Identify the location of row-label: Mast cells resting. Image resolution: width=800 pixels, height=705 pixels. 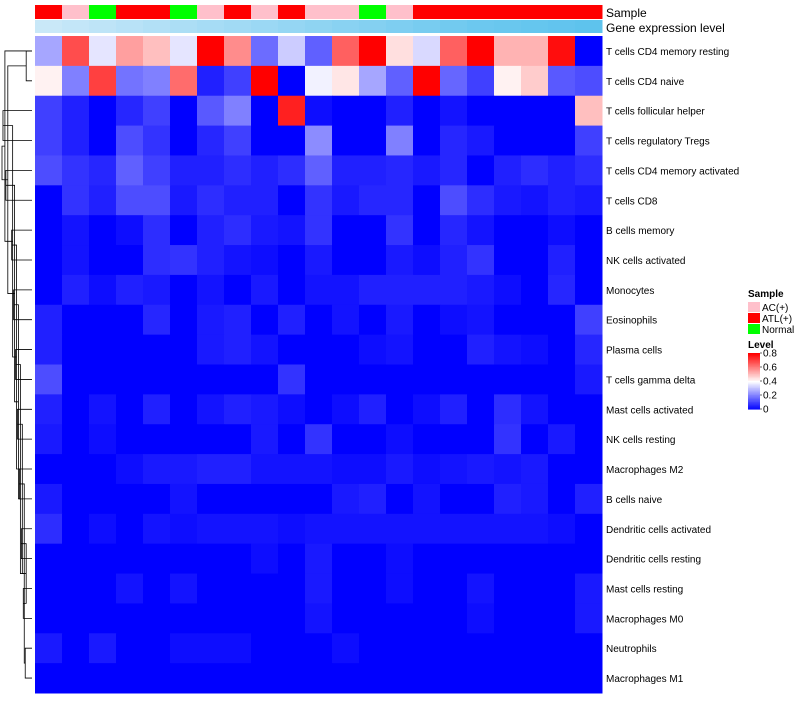
(644, 589).